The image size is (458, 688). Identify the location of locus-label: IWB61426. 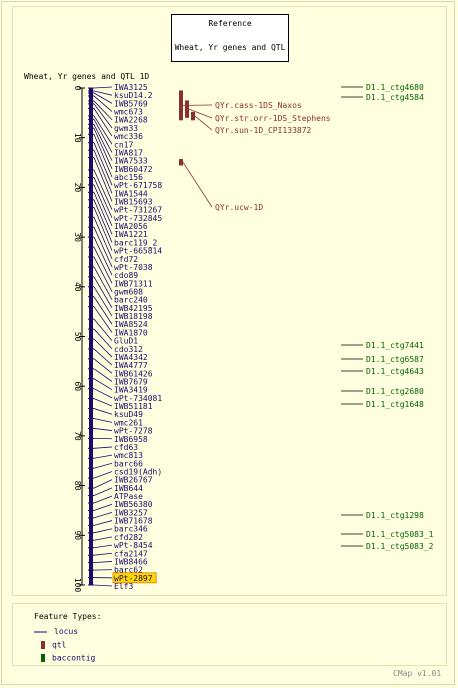
(133, 373).